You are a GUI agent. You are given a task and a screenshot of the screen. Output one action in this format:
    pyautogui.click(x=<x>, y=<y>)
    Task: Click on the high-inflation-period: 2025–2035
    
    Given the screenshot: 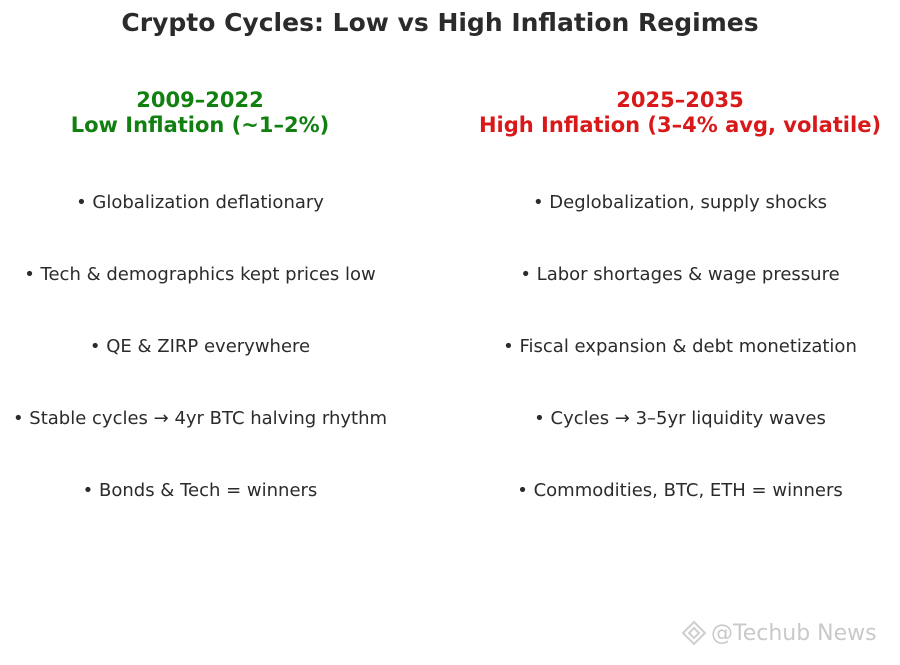 What is the action you would take?
    pyautogui.click(x=680, y=100)
    